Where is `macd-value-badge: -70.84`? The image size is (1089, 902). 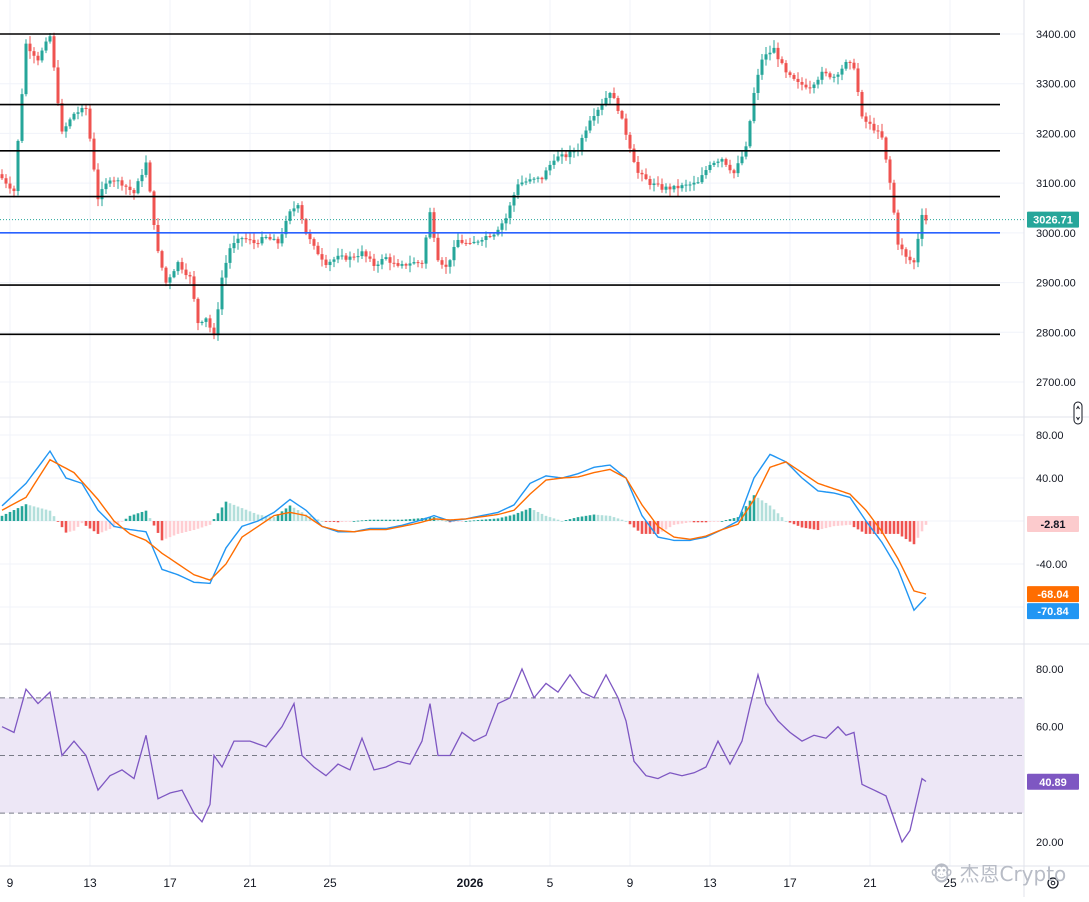
macd-value-badge: -70.84 is located at coordinates (1053, 612).